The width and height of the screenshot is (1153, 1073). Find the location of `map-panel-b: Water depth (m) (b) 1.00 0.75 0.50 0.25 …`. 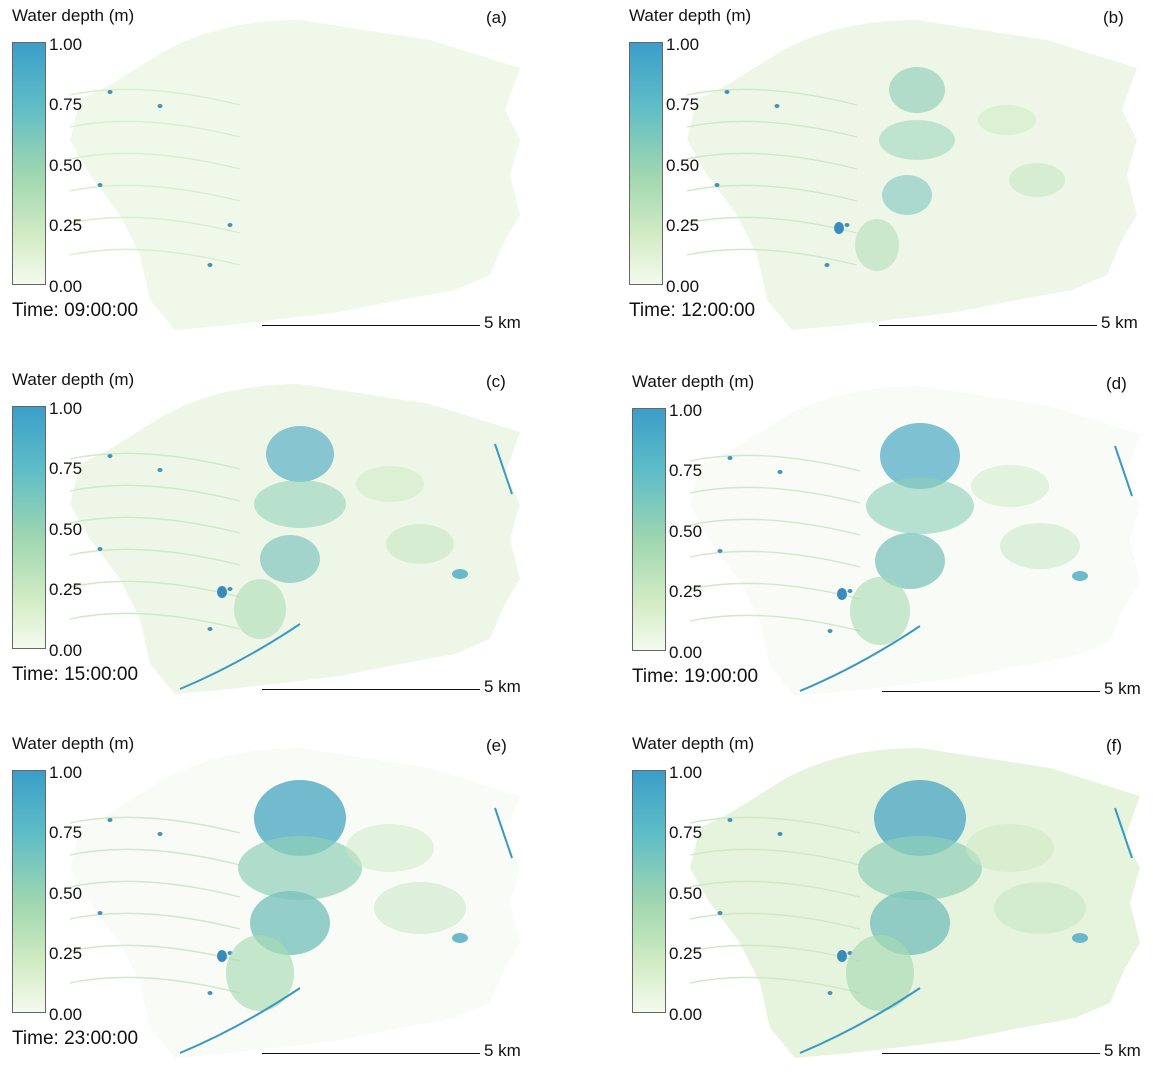

map-panel-b: Water depth (m) (b) 1.00 0.75 0.50 0.25 … is located at coordinates (885, 172).